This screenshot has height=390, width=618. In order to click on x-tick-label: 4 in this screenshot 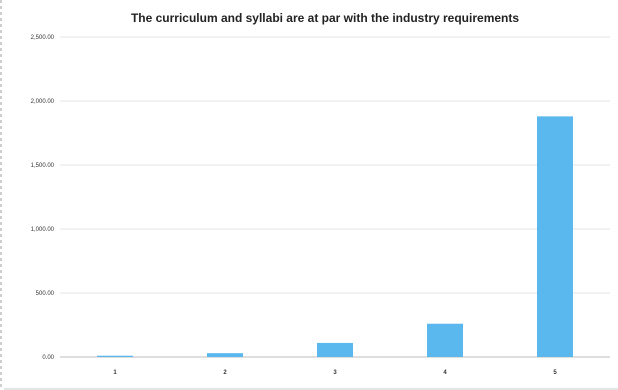, I will do `click(445, 373)`.